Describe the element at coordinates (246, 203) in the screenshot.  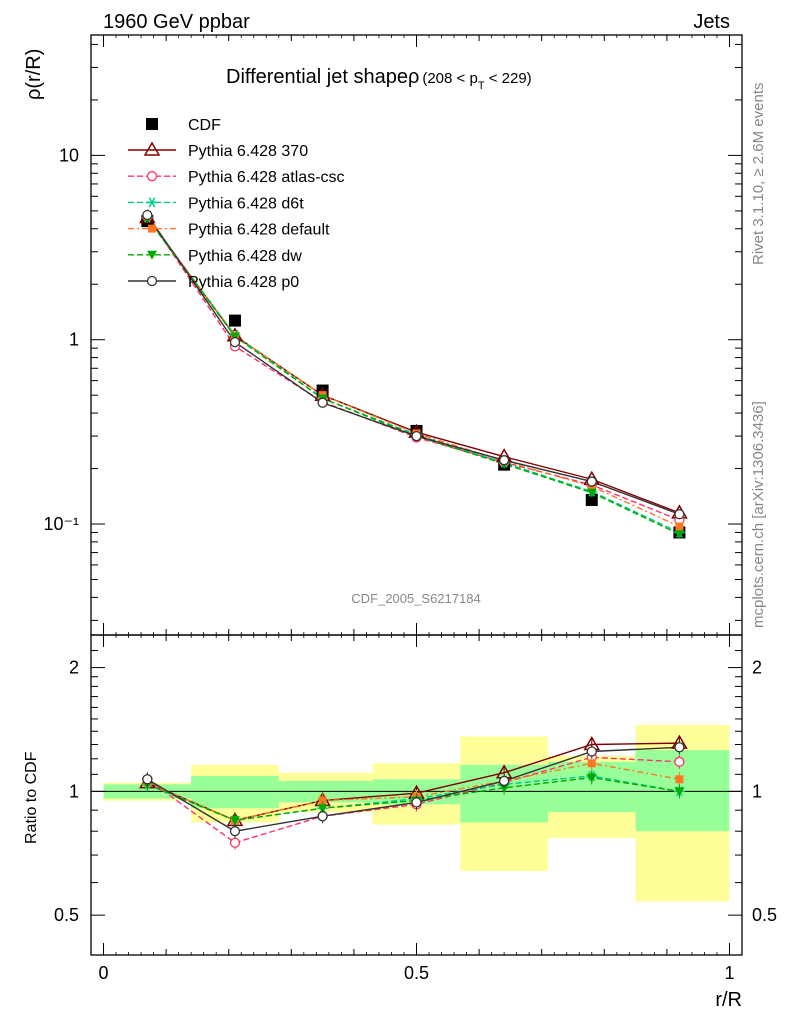
I see `legend-label: Pythia 6.428 d6t` at that location.